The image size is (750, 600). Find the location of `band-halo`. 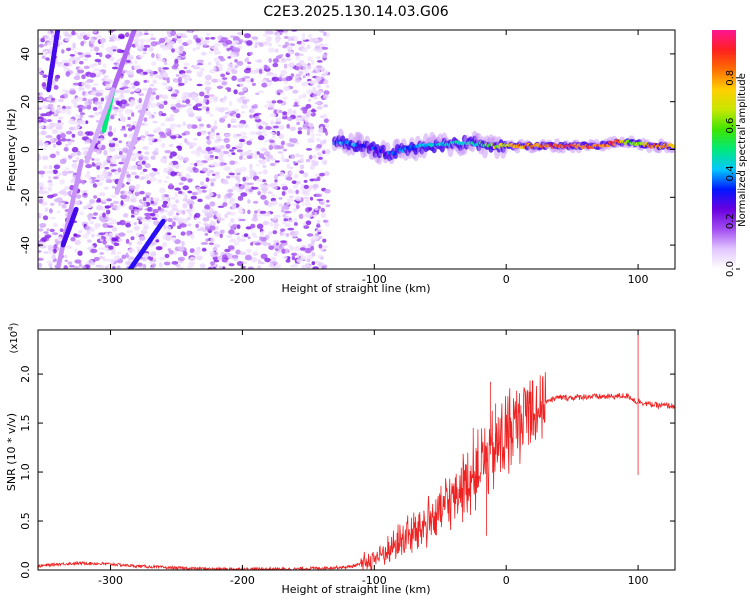

band-halo is located at coordinates (517, 150).